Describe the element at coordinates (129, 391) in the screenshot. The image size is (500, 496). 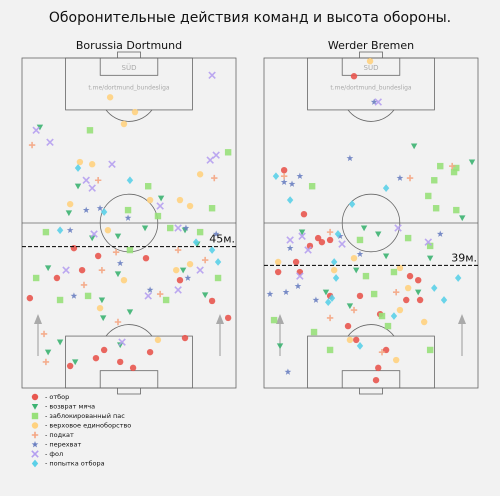
I see `goal` at that location.